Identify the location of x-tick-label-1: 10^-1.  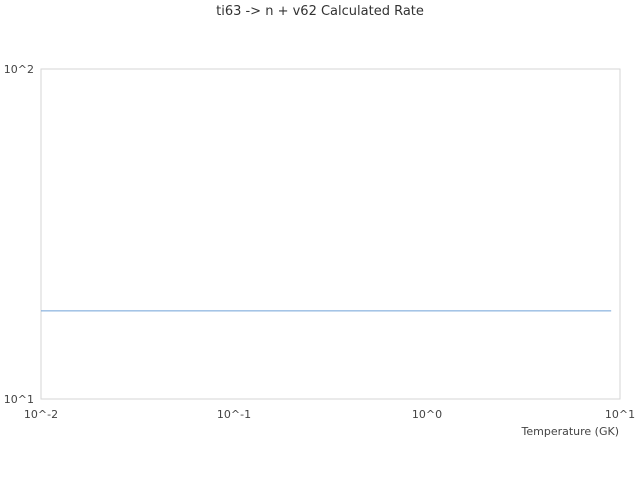
(234, 414).